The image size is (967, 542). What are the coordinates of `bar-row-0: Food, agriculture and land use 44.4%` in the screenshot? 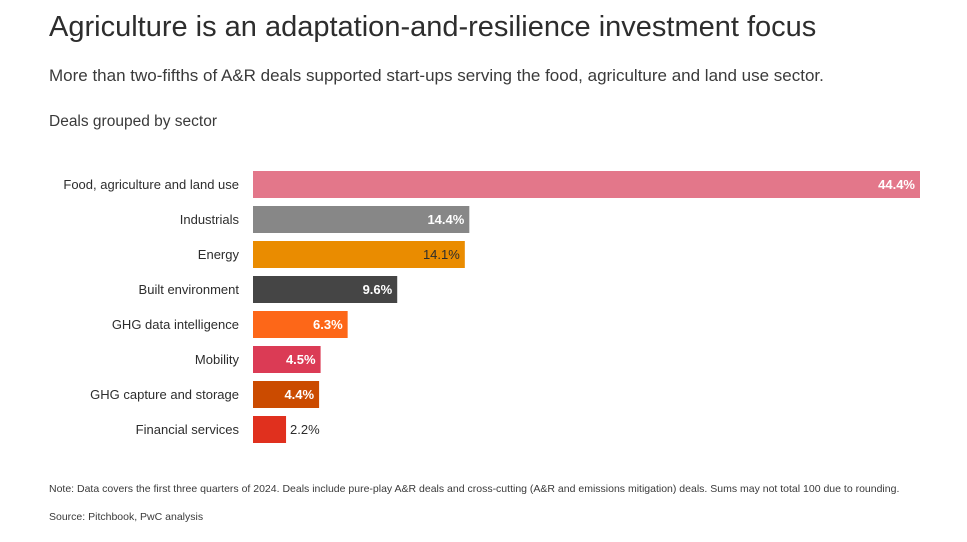 It's located at (491, 184).